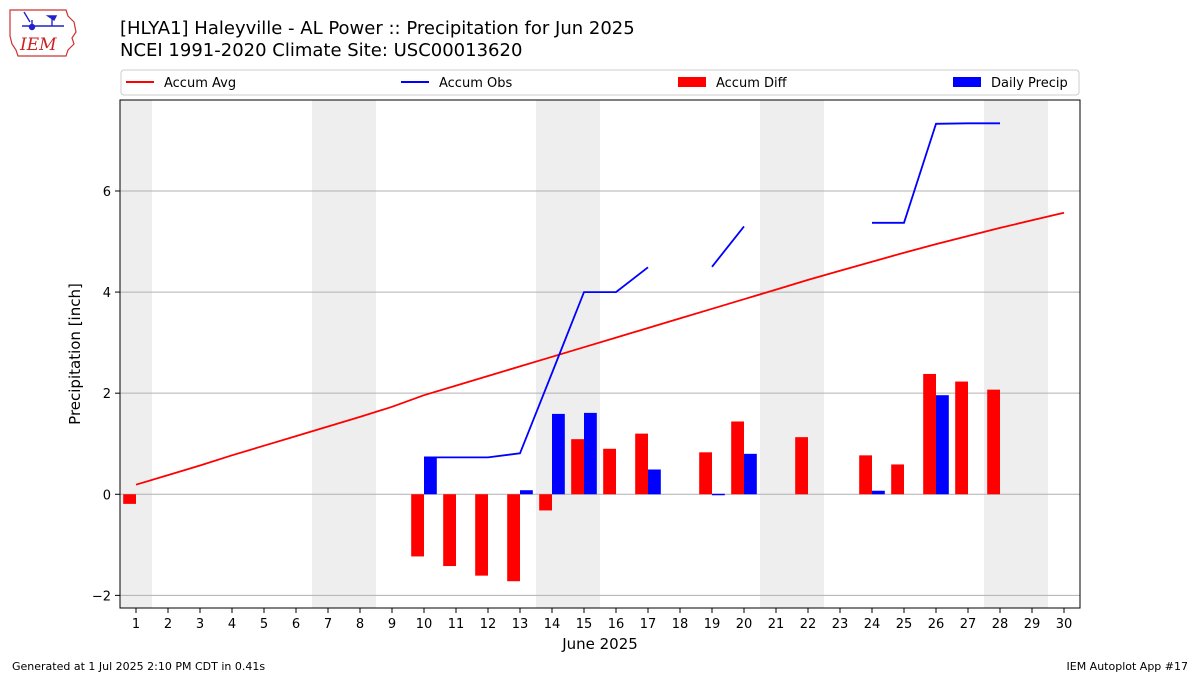 This screenshot has height=675, width=1200. Describe the element at coordinates (38, 45) in the screenshot. I see `iem-logo-text: IEM` at that location.